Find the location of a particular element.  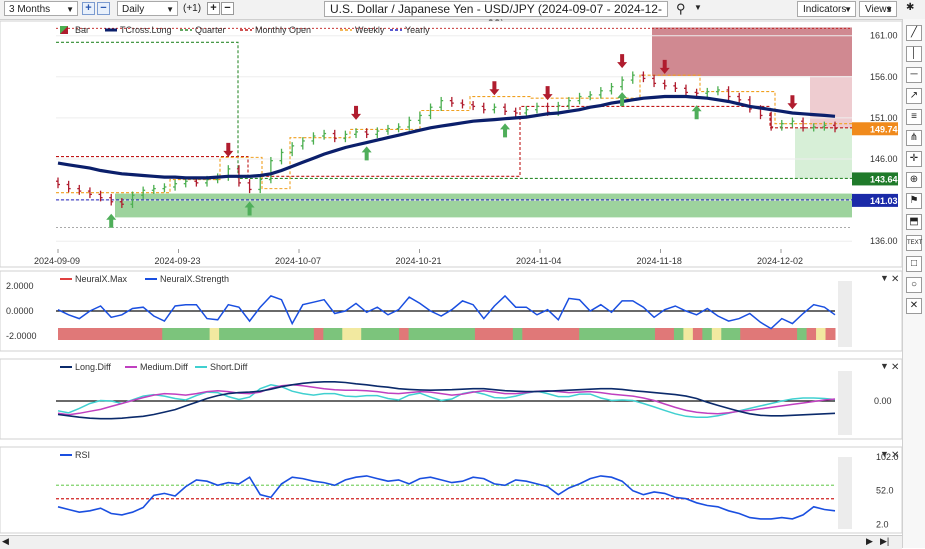

legend-label: Monthly Open is located at coordinates (283, 30).